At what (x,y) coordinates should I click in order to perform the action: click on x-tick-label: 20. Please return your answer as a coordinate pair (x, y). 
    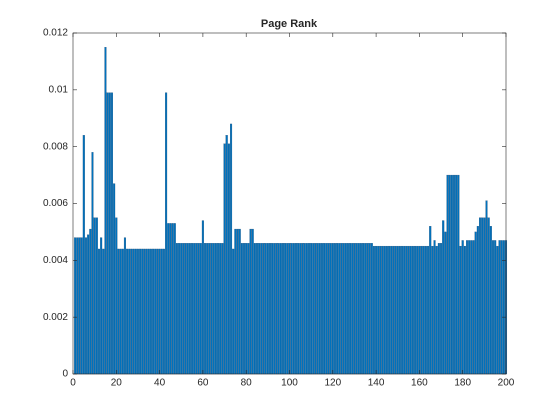
    Looking at the image, I should click on (117, 383).